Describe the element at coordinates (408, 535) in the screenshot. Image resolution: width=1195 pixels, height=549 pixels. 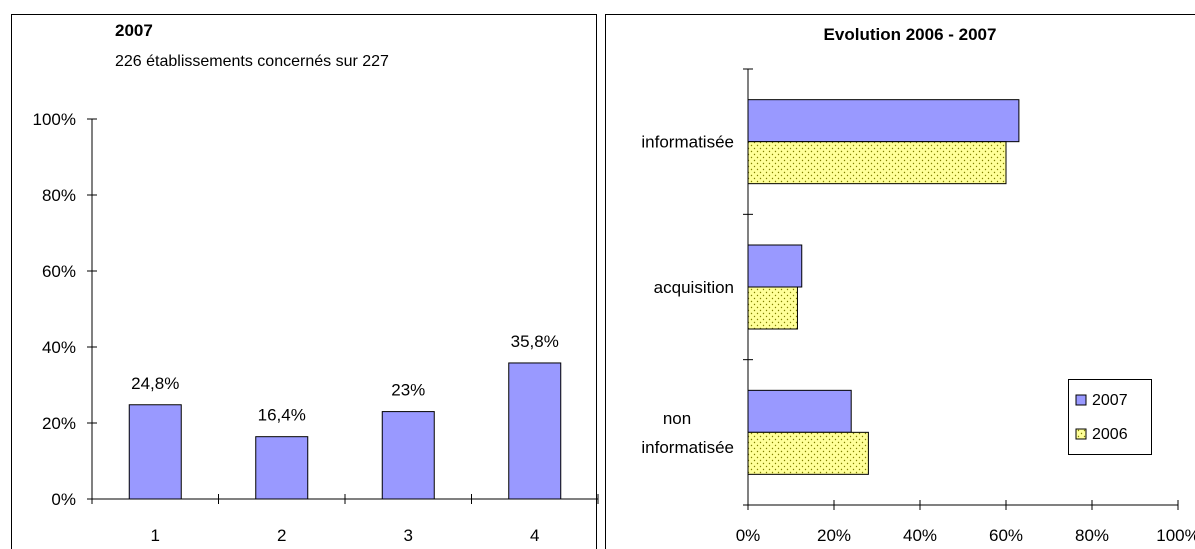
I see `left-x-tick-label: 3` at that location.